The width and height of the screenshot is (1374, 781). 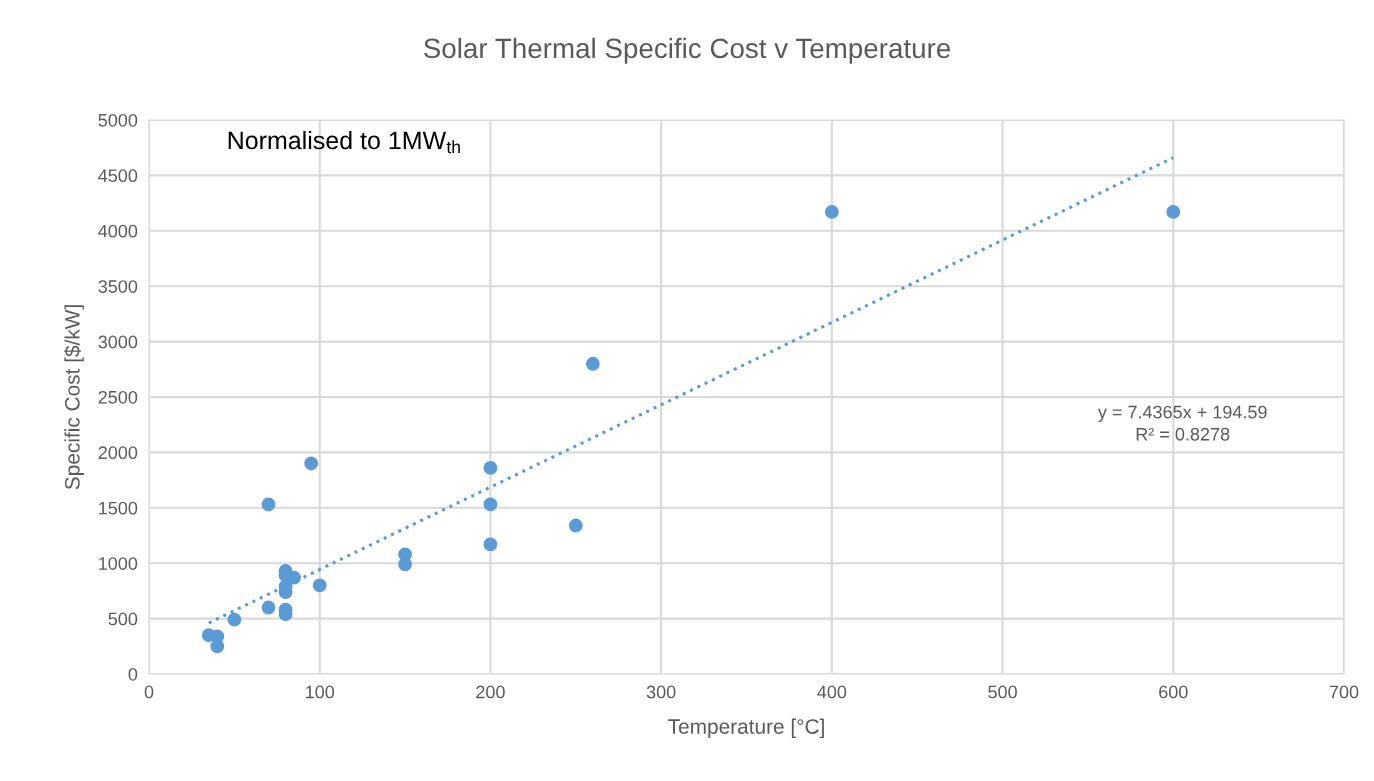 What do you see at coordinates (118, 176) in the screenshot?
I see `y-tick-label: 4500` at bounding box center [118, 176].